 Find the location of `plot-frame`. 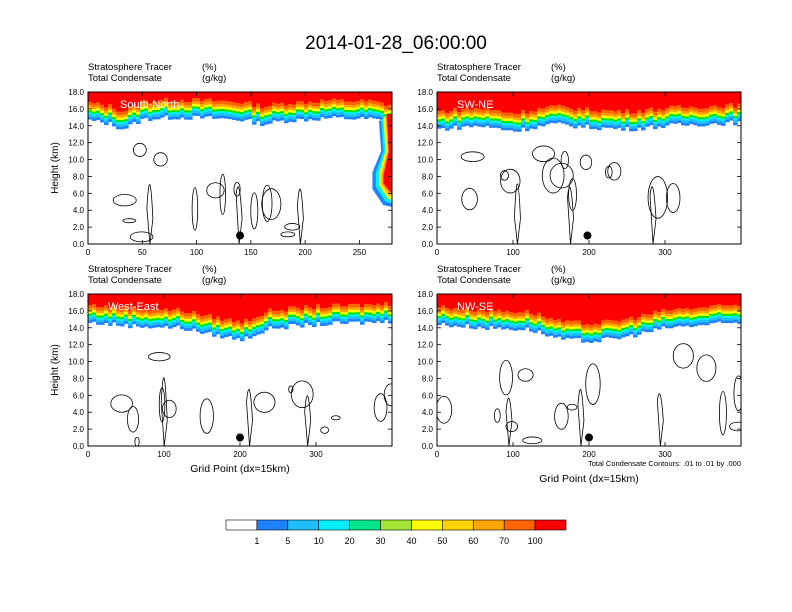

plot-frame is located at coordinates (240, 168).